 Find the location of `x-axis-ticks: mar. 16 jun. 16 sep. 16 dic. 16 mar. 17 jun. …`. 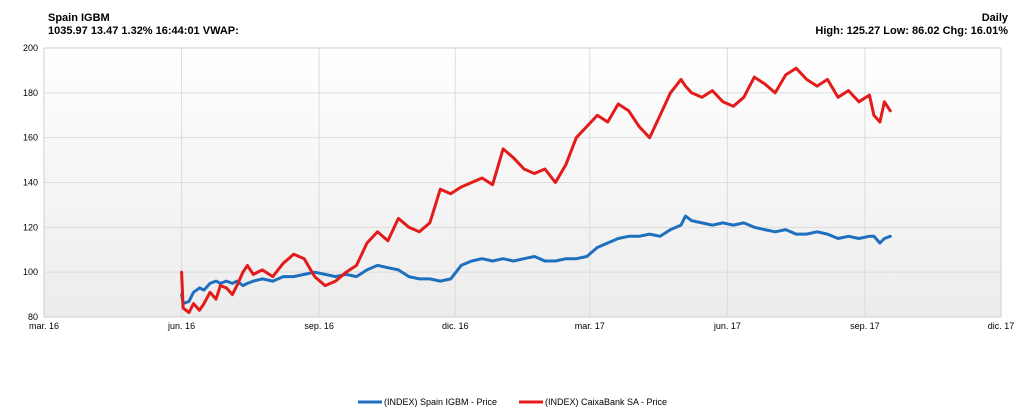

x-axis-ticks: mar. 16 jun. 16 sep. 16 dic. 16 mar. 17 jun. … is located at coordinates (521, 326).